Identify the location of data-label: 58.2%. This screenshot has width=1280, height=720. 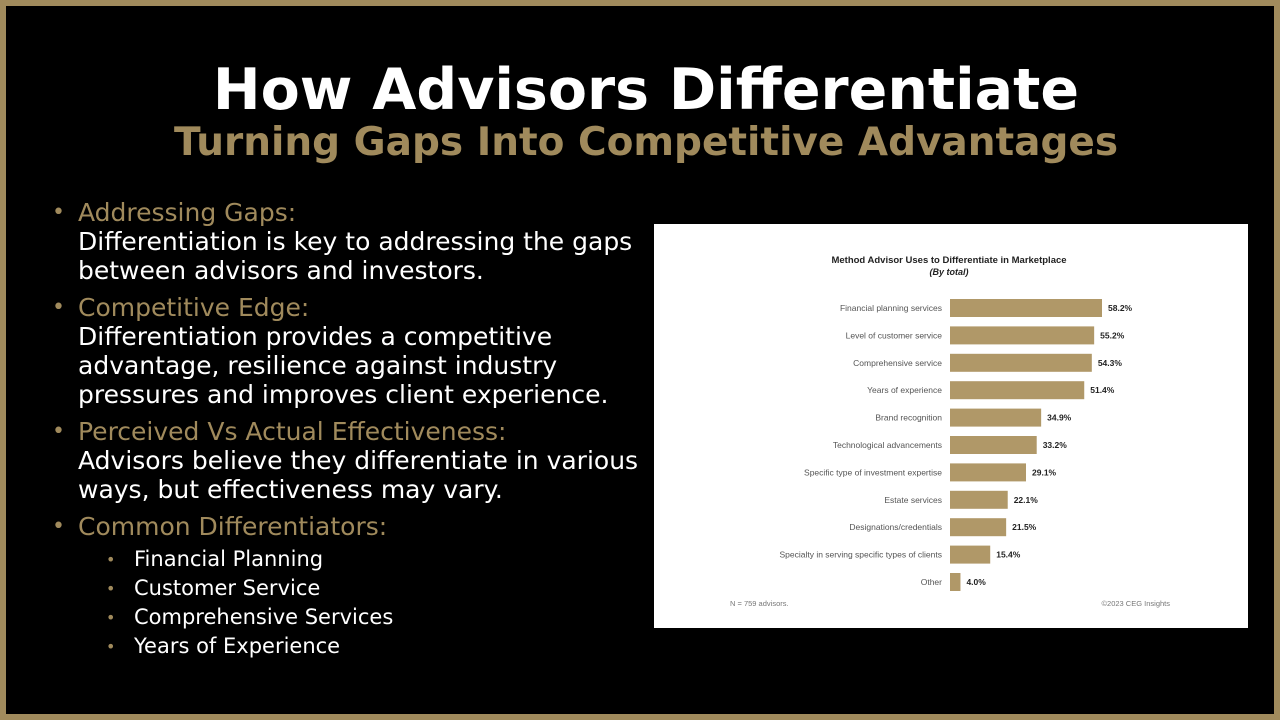
(1120, 308).